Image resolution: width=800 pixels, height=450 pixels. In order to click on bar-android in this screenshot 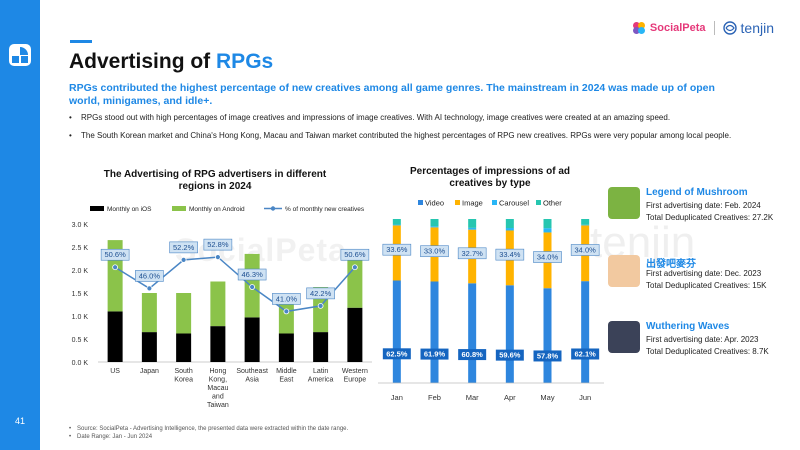, I will do `click(286, 314)`.